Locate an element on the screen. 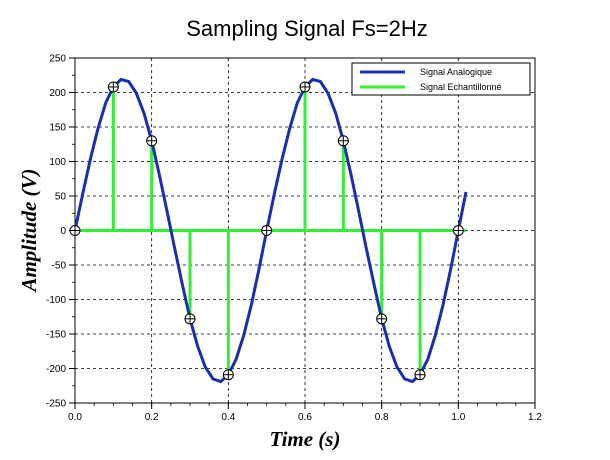  y-tick-label: -150 is located at coordinates (56, 335).